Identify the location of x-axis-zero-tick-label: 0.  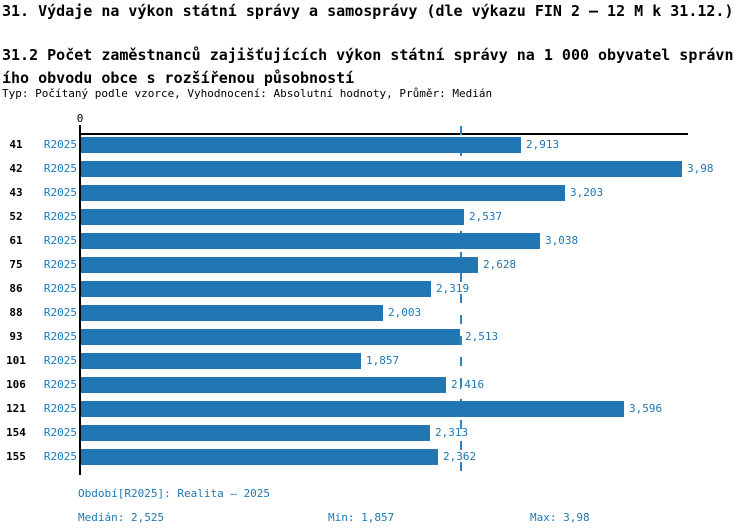
(80, 118).